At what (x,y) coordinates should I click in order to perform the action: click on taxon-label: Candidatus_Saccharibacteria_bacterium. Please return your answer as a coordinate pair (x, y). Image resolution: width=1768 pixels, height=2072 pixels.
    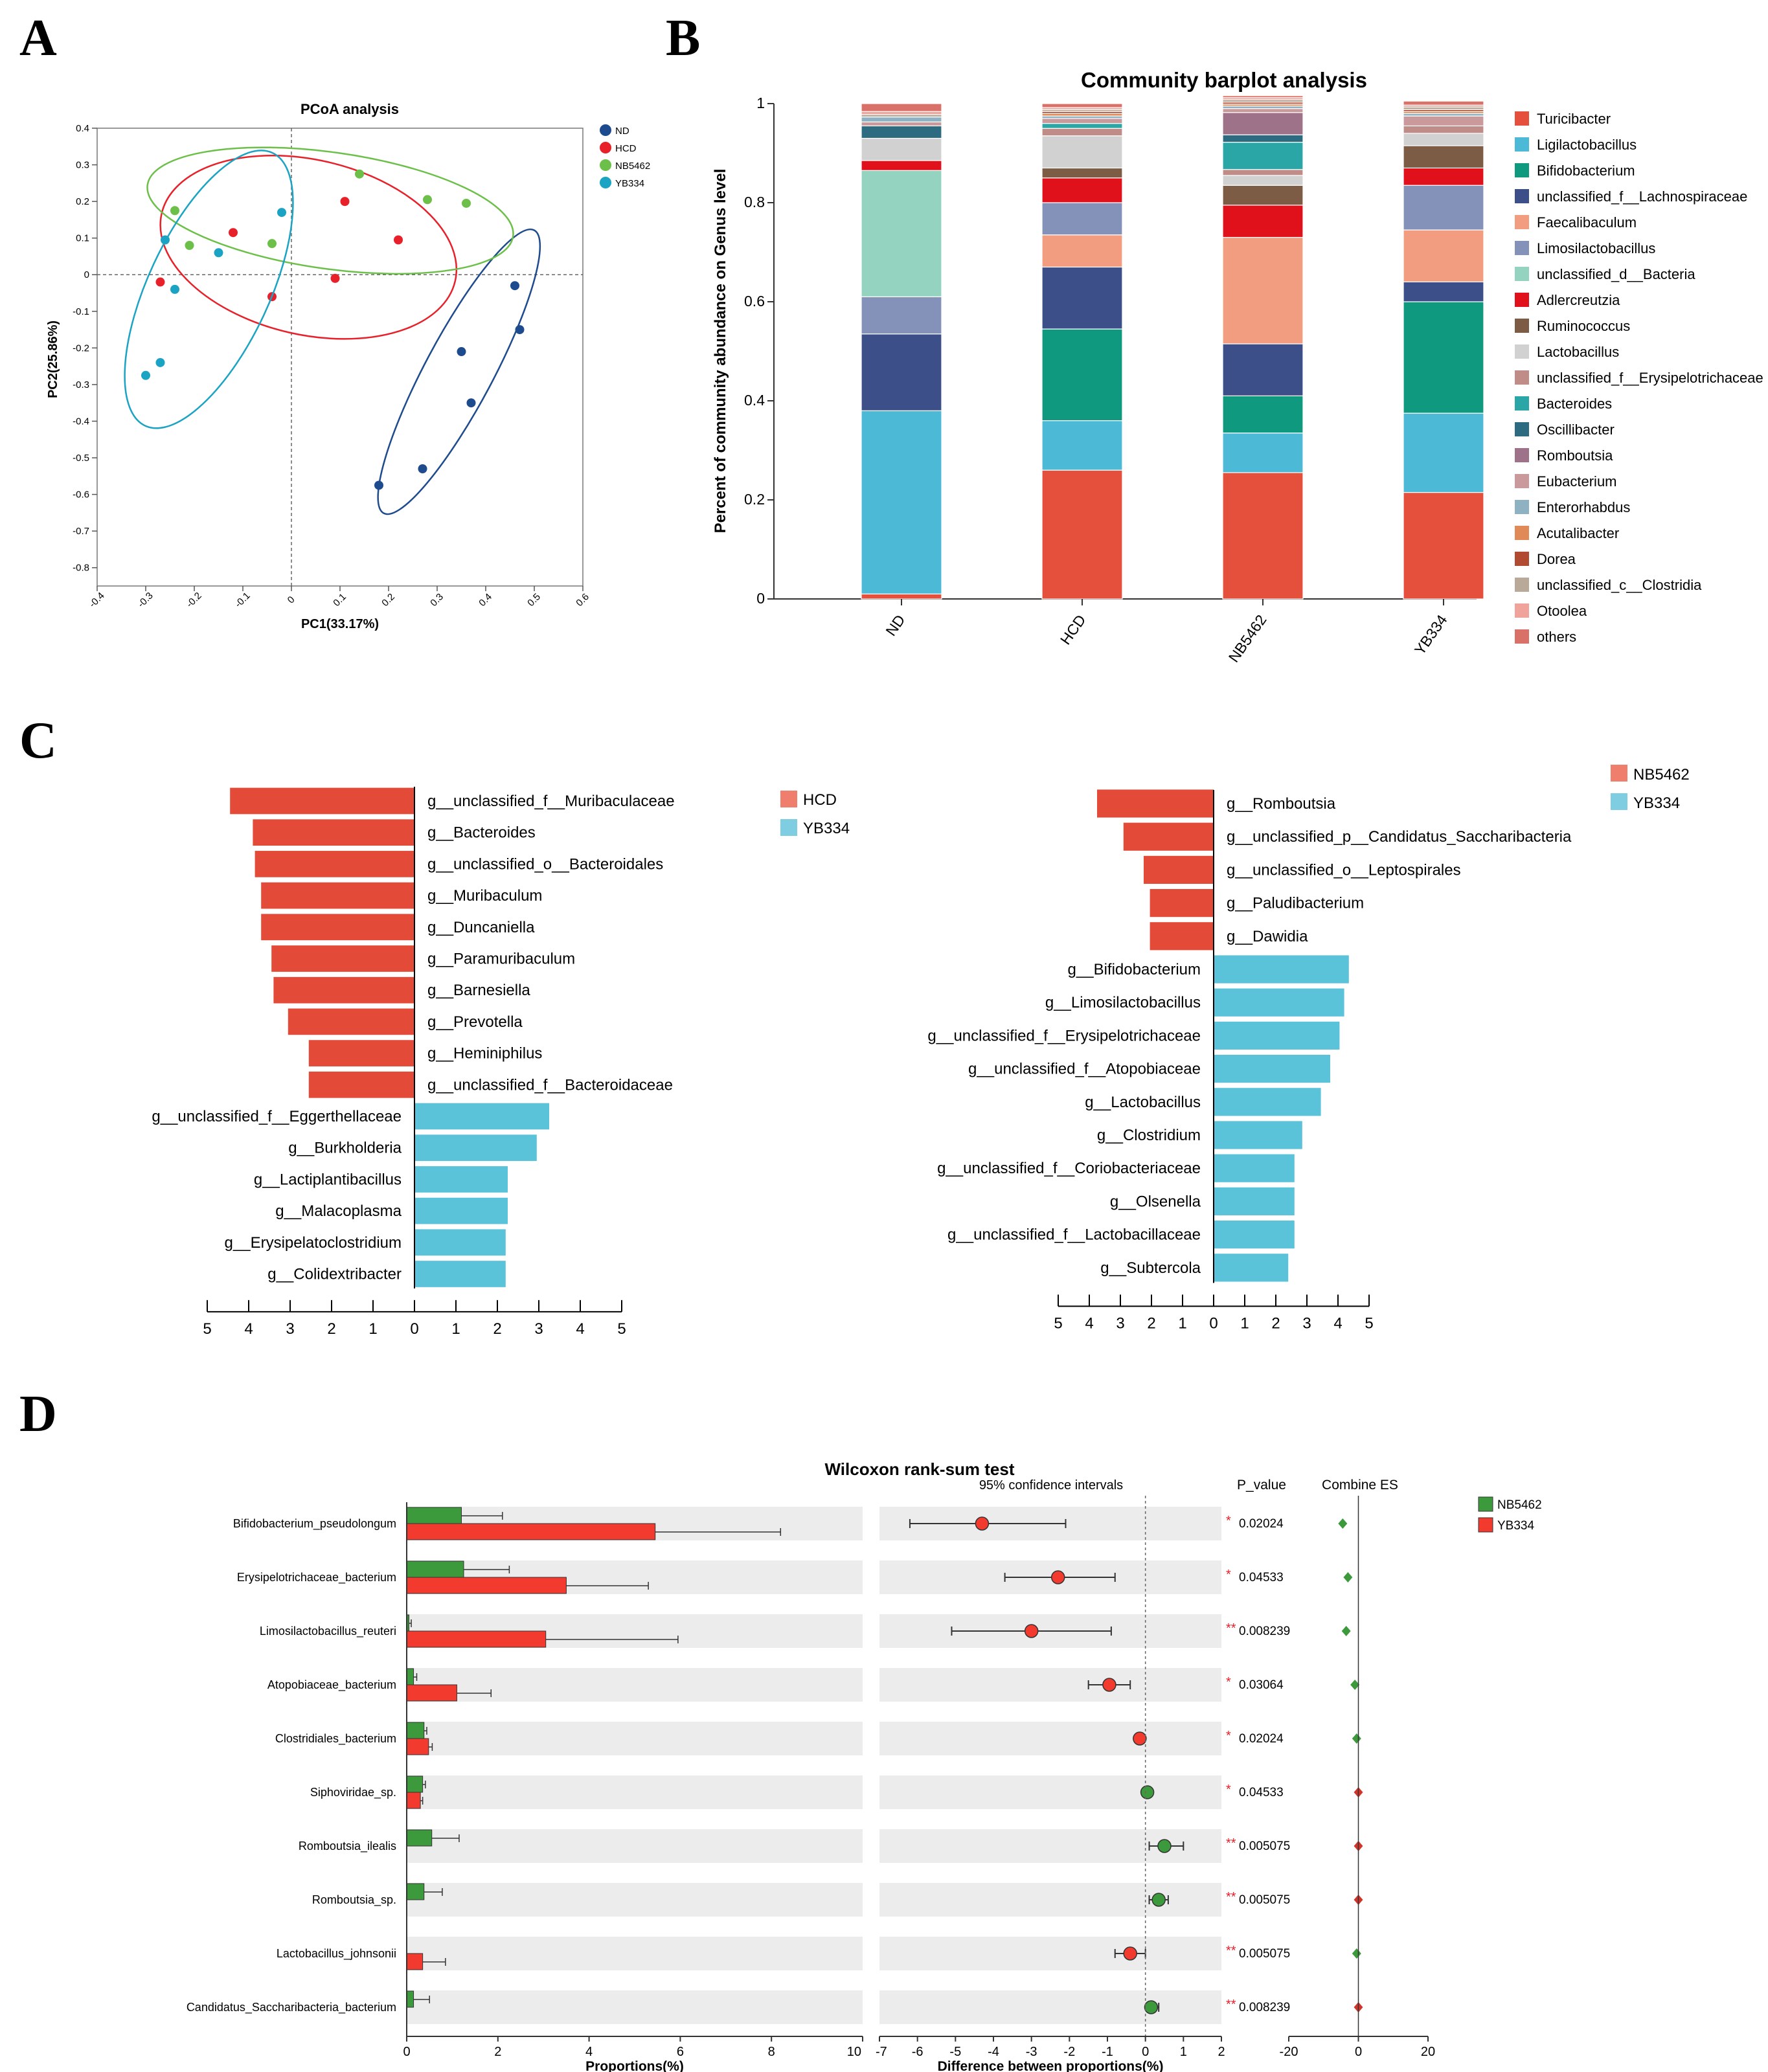
    Looking at the image, I should click on (291, 2007).